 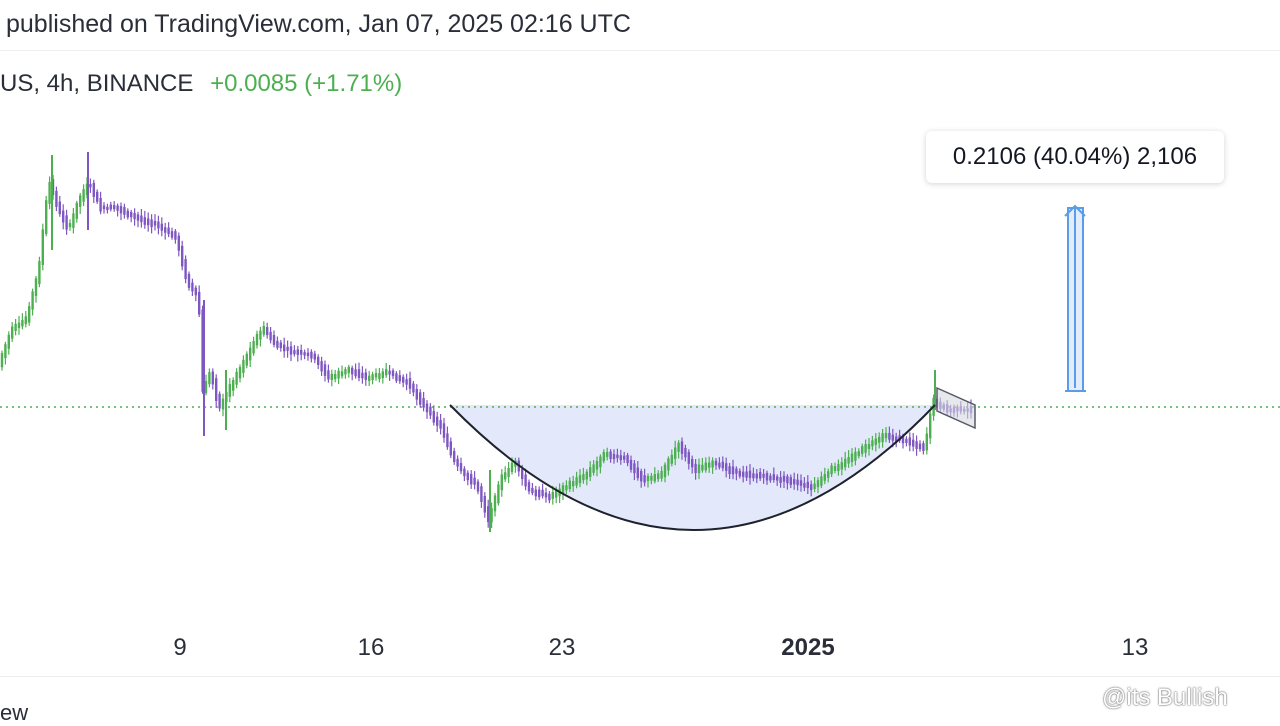 I want to click on rounded-bottom-curve, so click(x=692, y=467).